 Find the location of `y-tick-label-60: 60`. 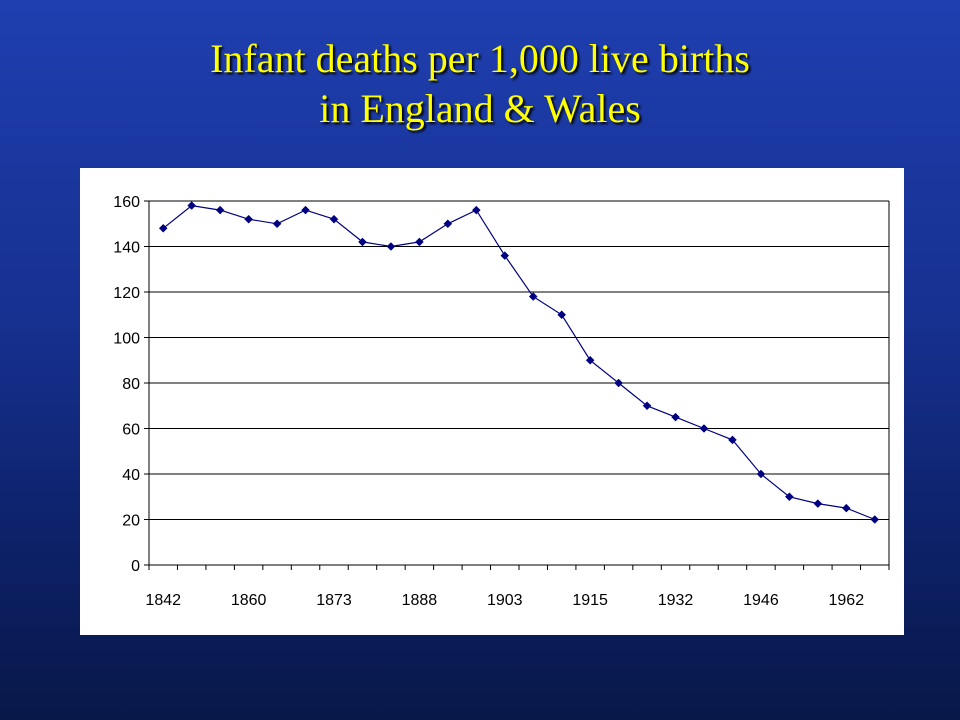

y-tick-label-60: 60 is located at coordinates (131, 430).